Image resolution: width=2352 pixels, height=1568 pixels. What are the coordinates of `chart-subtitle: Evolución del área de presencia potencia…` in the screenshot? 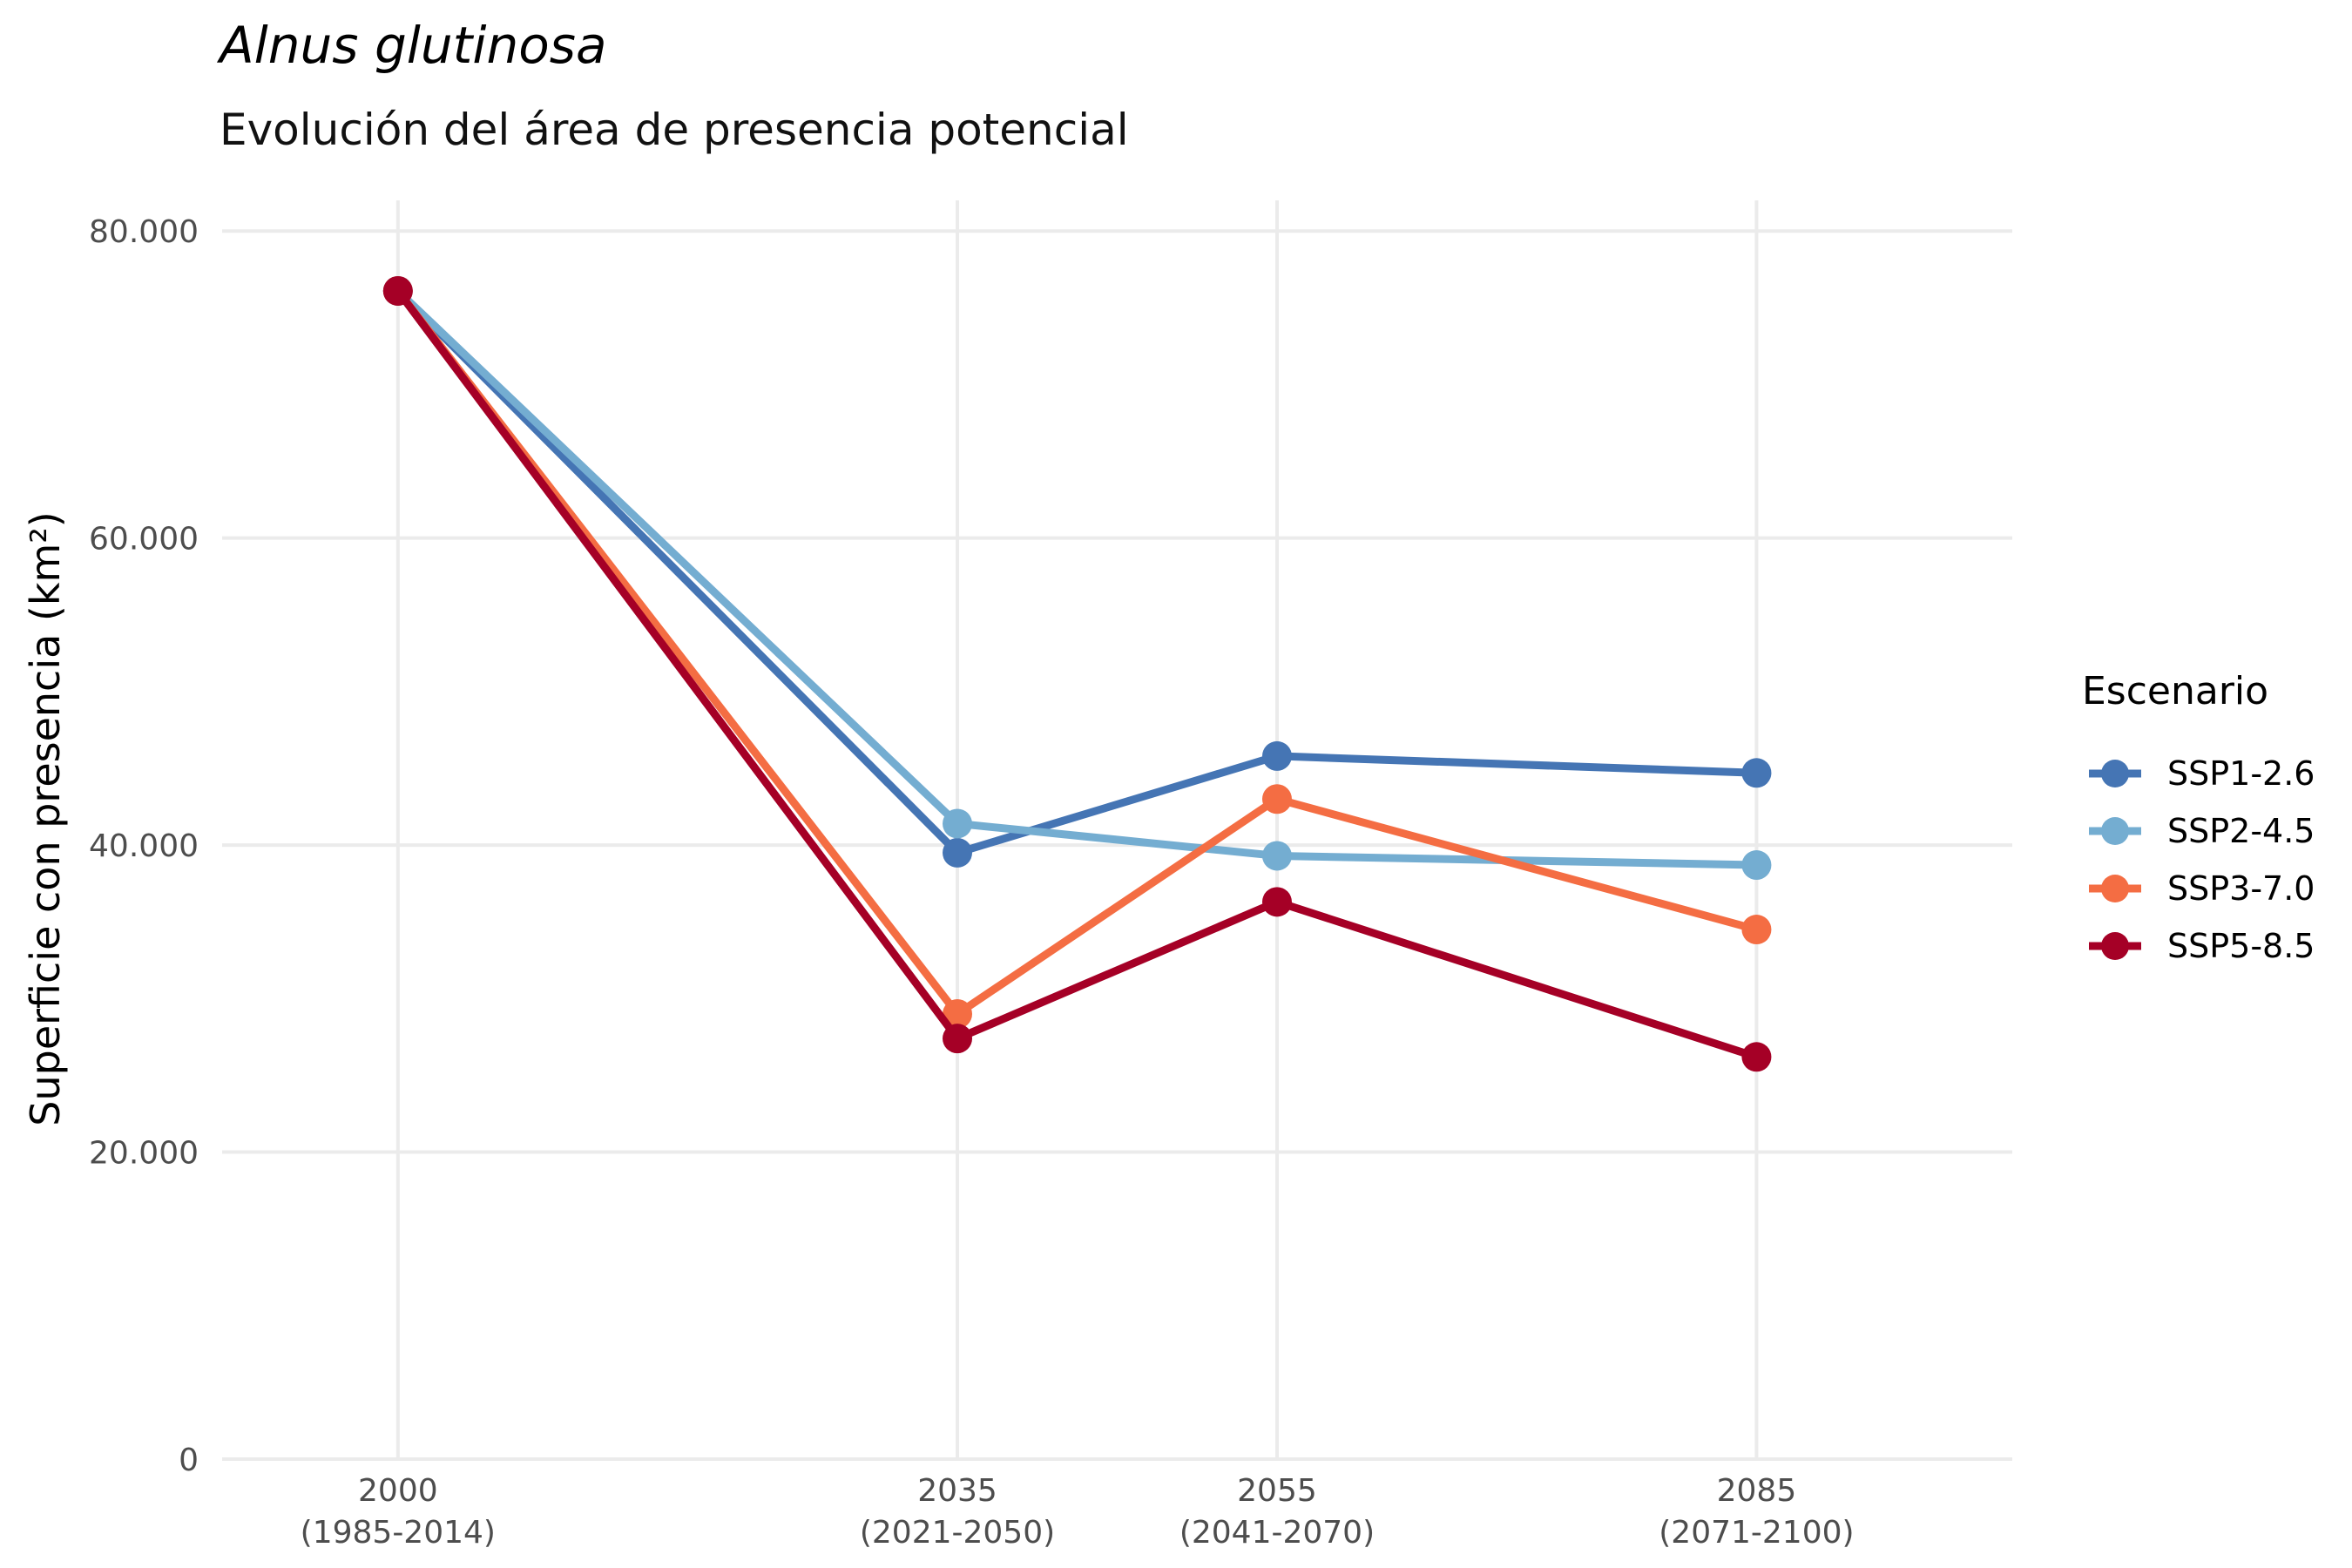 It's located at (674, 130).